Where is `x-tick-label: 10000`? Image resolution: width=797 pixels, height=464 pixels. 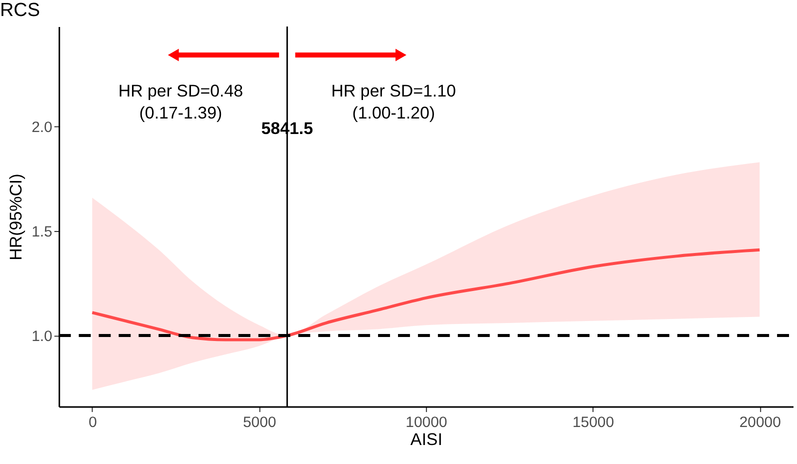
x-tick-label: 10000 is located at coordinates (427, 422).